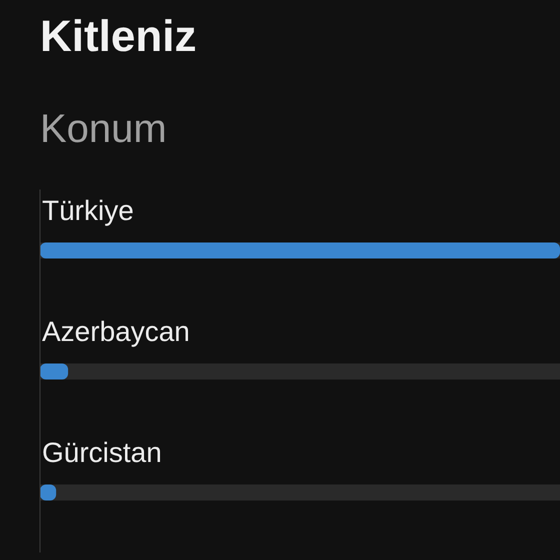 Image resolution: width=560 pixels, height=560 pixels. I want to click on y-tick-label: Gürcistan, so click(102, 452).